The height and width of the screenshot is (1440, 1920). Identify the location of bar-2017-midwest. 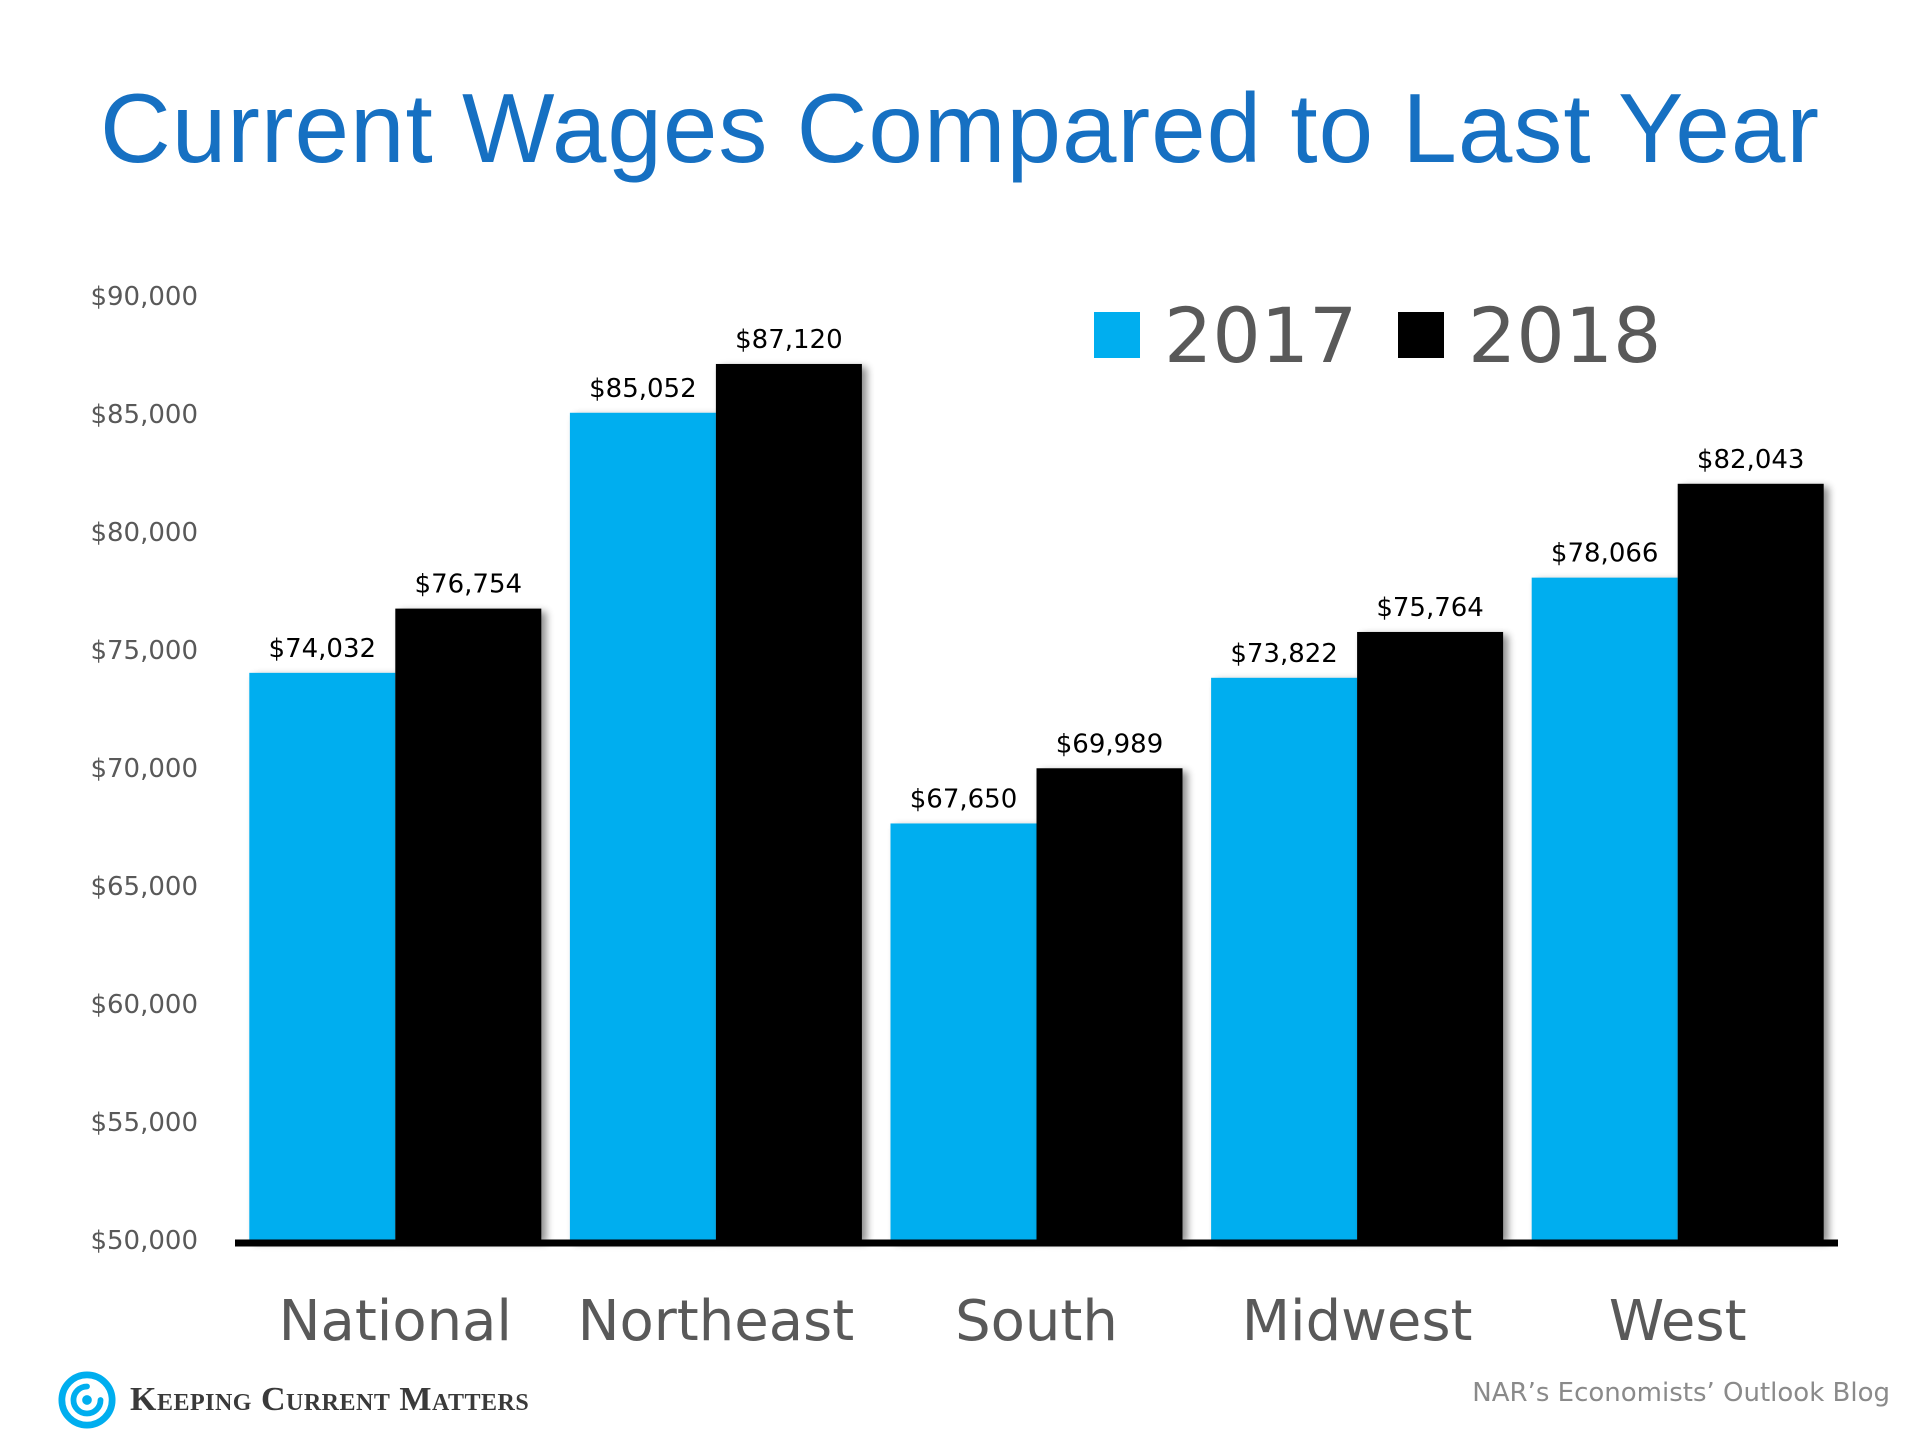
(1284, 958).